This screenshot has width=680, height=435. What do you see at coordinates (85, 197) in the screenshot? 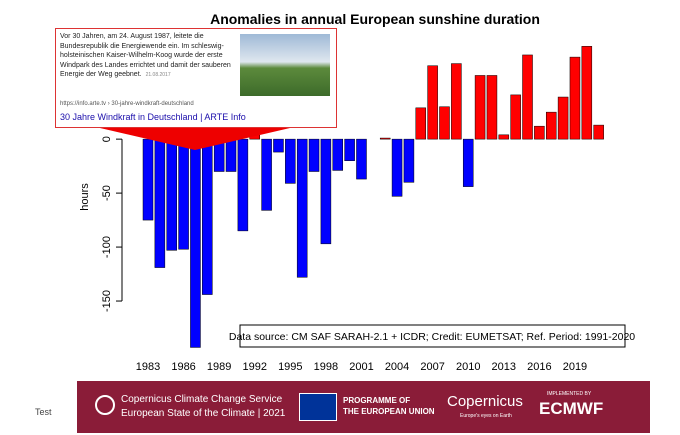
I see `y-axis-label: hours` at bounding box center [85, 197].